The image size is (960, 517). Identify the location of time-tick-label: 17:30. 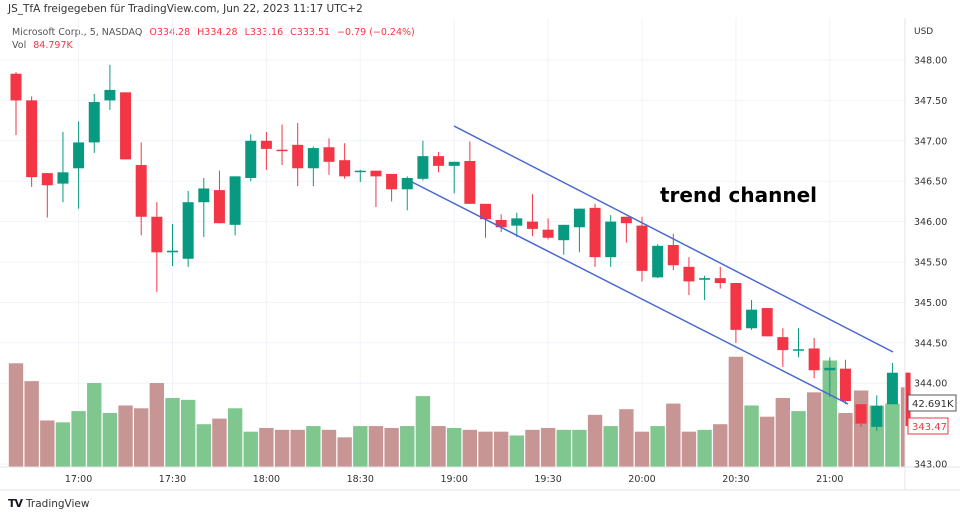
(172, 479).